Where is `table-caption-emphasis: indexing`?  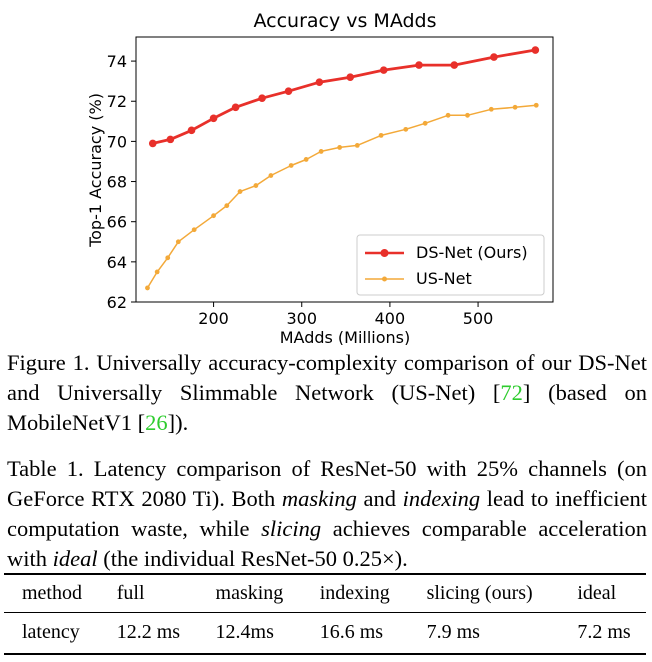
table-caption-emphasis: indexing is located at coordinates (441, 498).